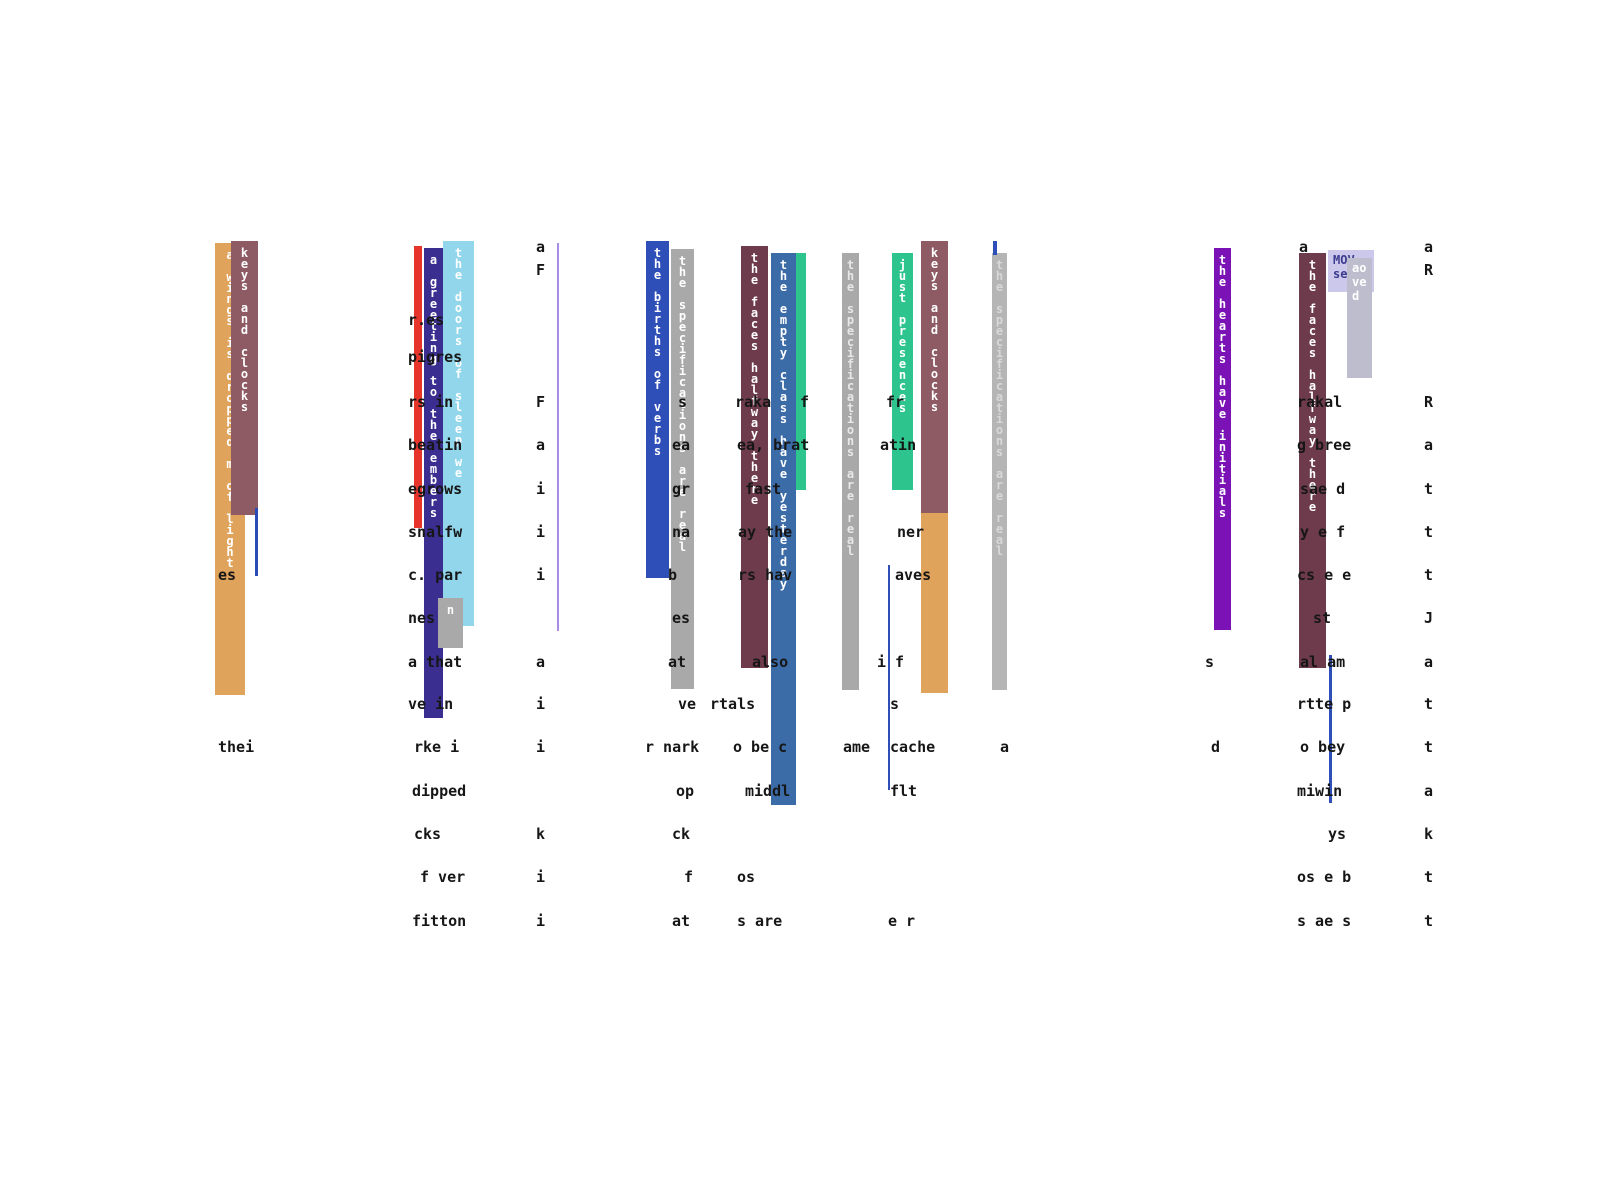 Image resolution: width=1600 pixels, height=1200 pixels. I want to click on text-fragment: ame, so click(857, 747).